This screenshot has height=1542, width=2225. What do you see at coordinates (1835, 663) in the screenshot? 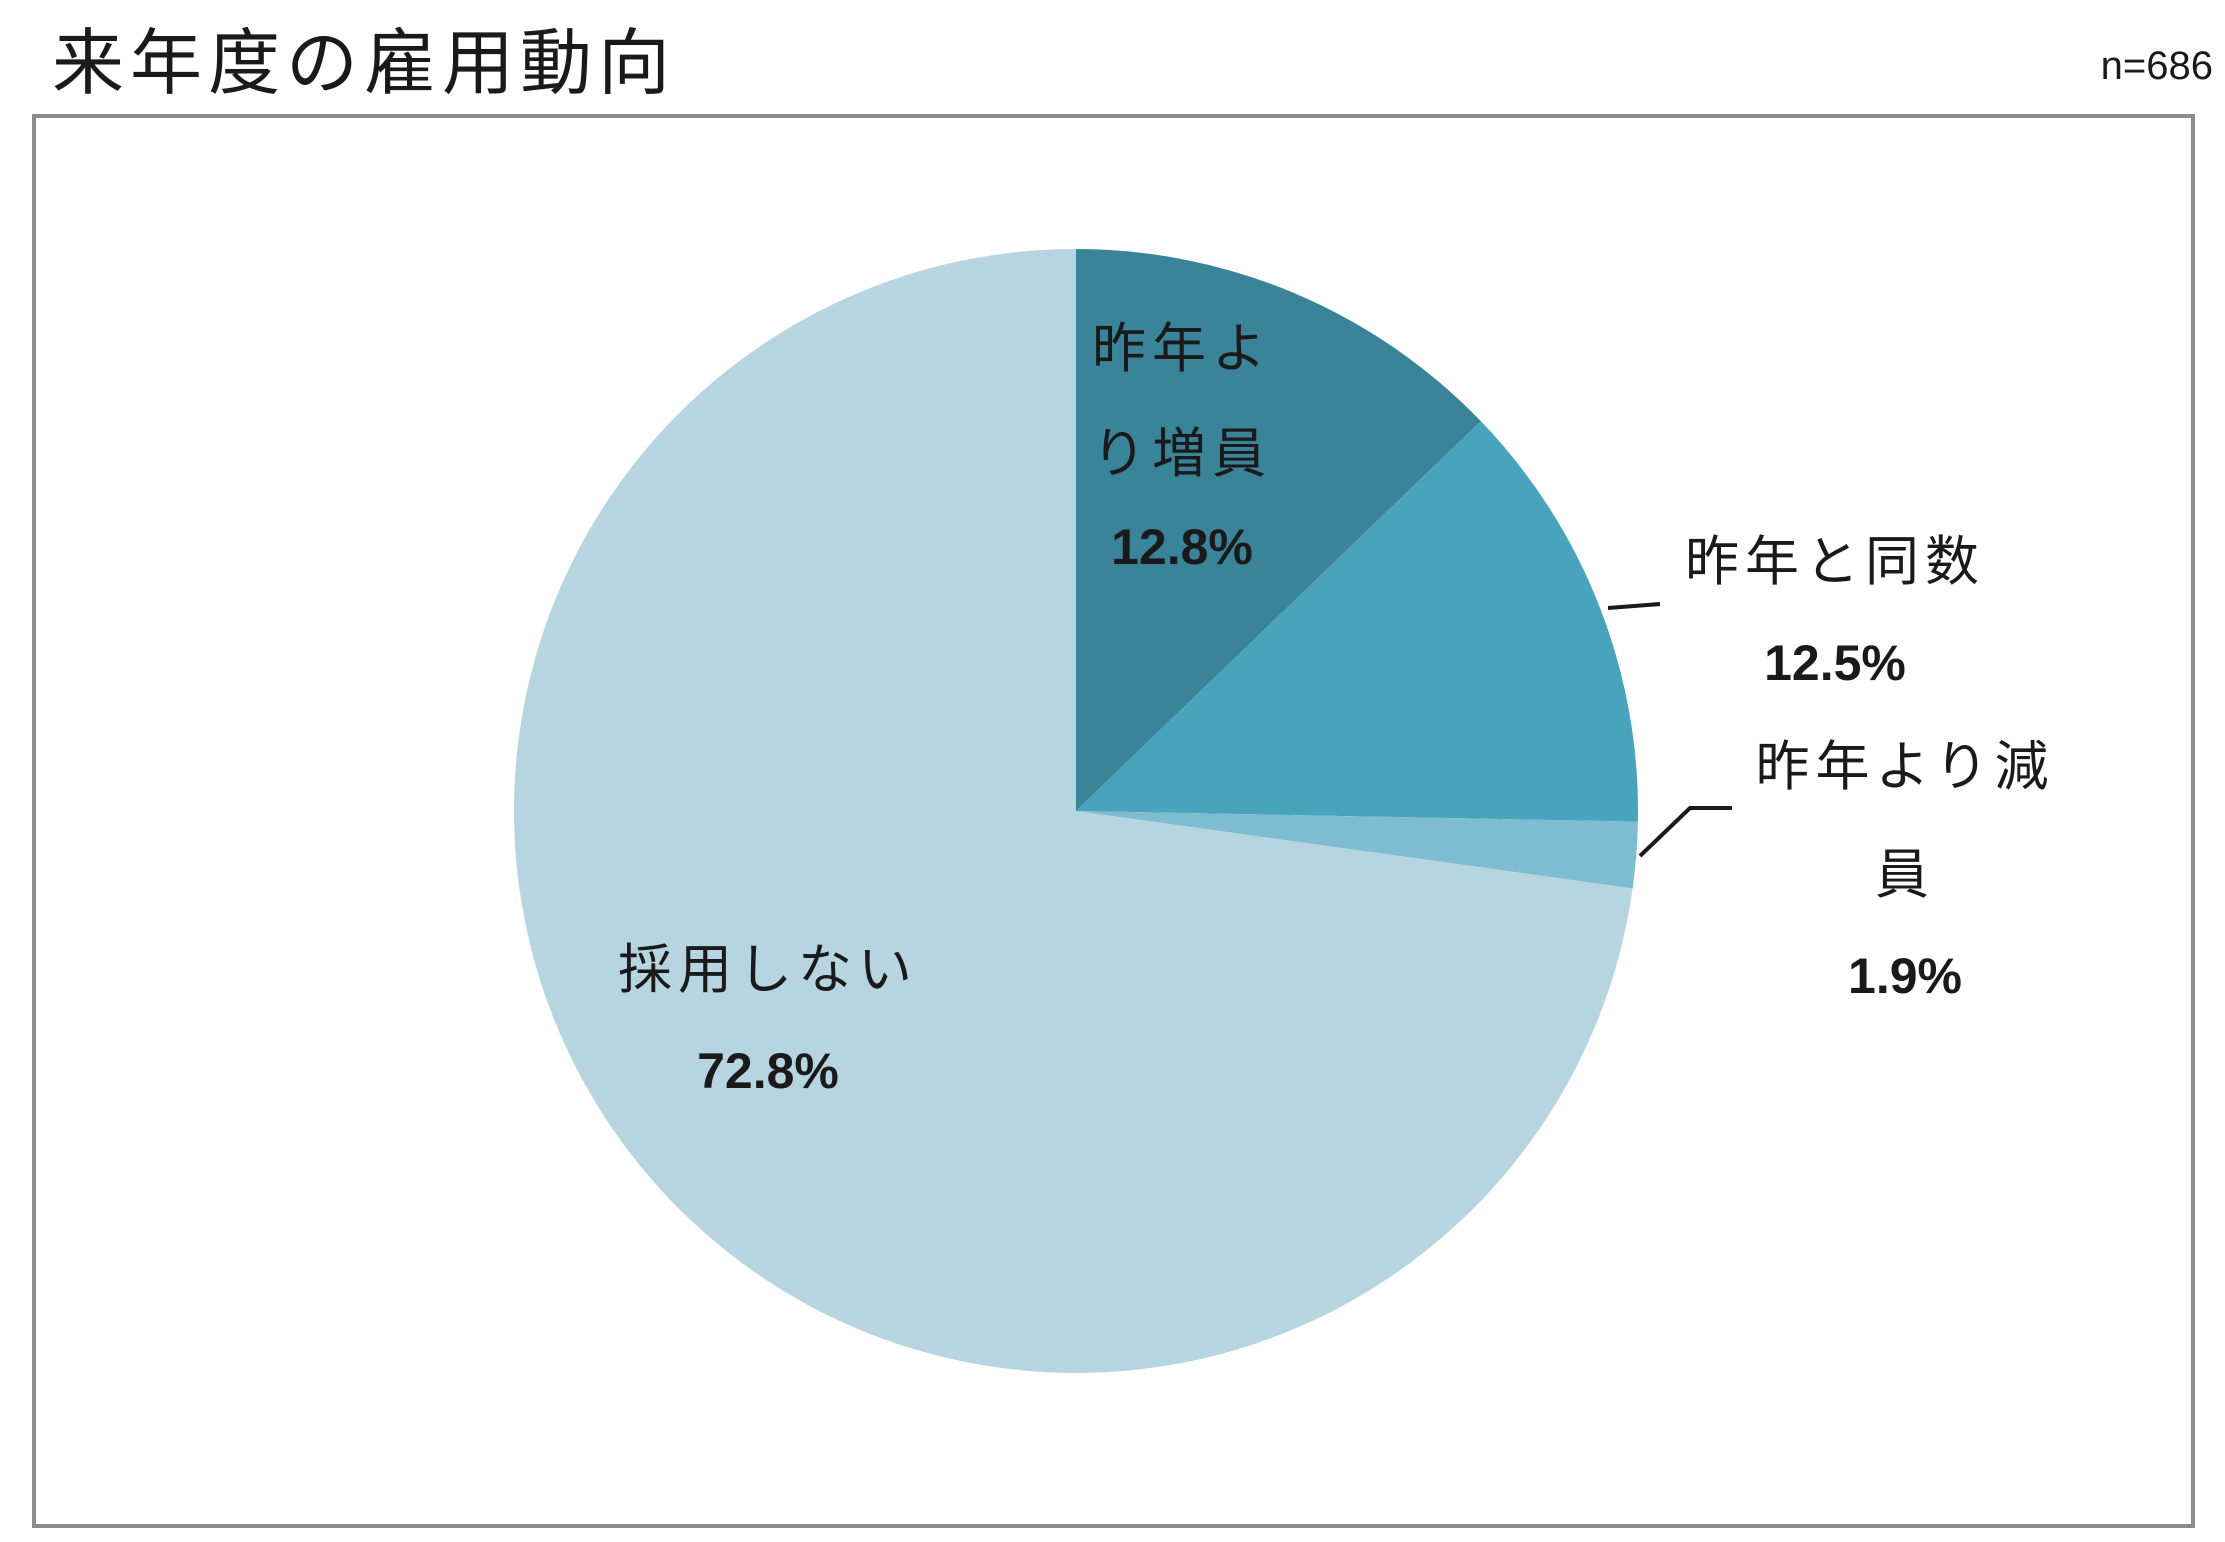
I see `slice-value-2: 12.5%` at bounding box center [1835, 663].